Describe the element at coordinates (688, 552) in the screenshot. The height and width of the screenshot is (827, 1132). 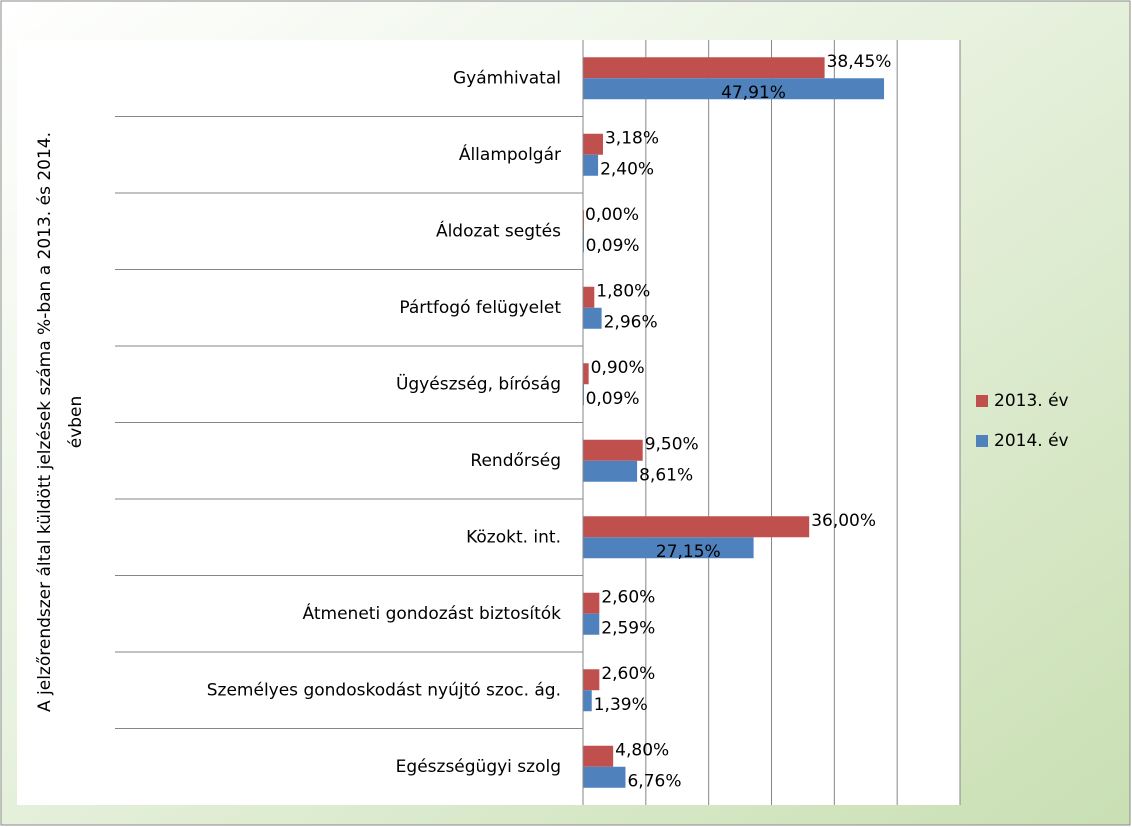
I see `data-label: 27,15%` at that location.